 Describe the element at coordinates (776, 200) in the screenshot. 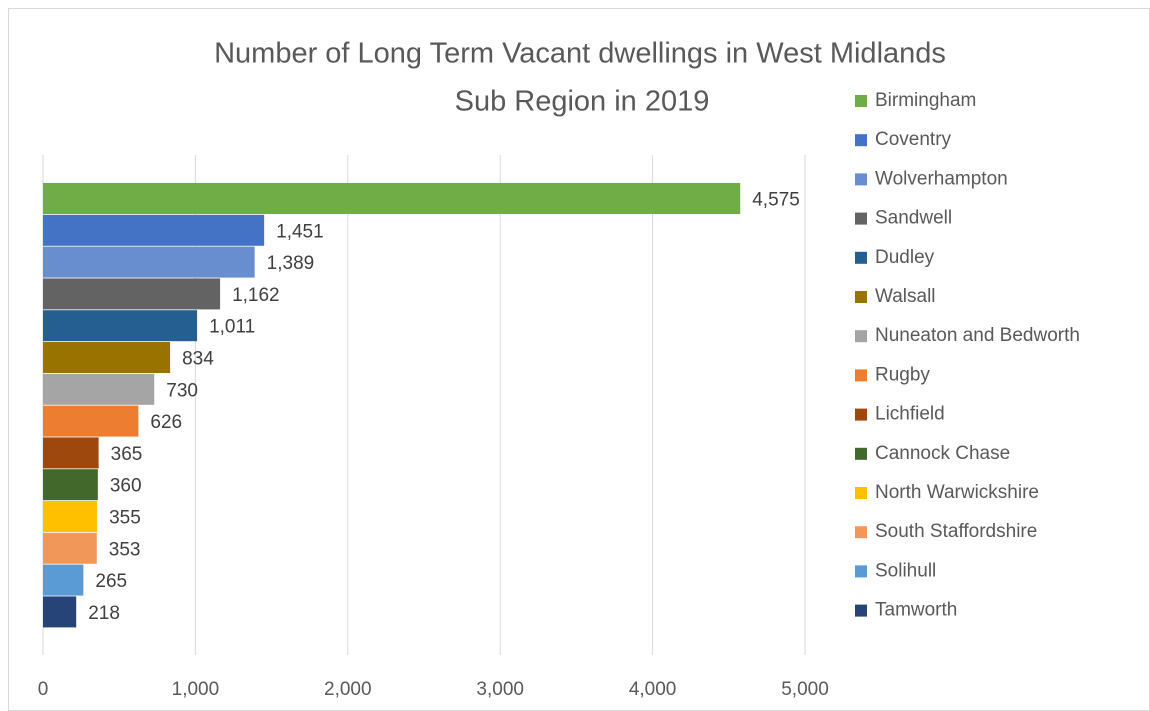

I see `value-label: 4,575` at that location.